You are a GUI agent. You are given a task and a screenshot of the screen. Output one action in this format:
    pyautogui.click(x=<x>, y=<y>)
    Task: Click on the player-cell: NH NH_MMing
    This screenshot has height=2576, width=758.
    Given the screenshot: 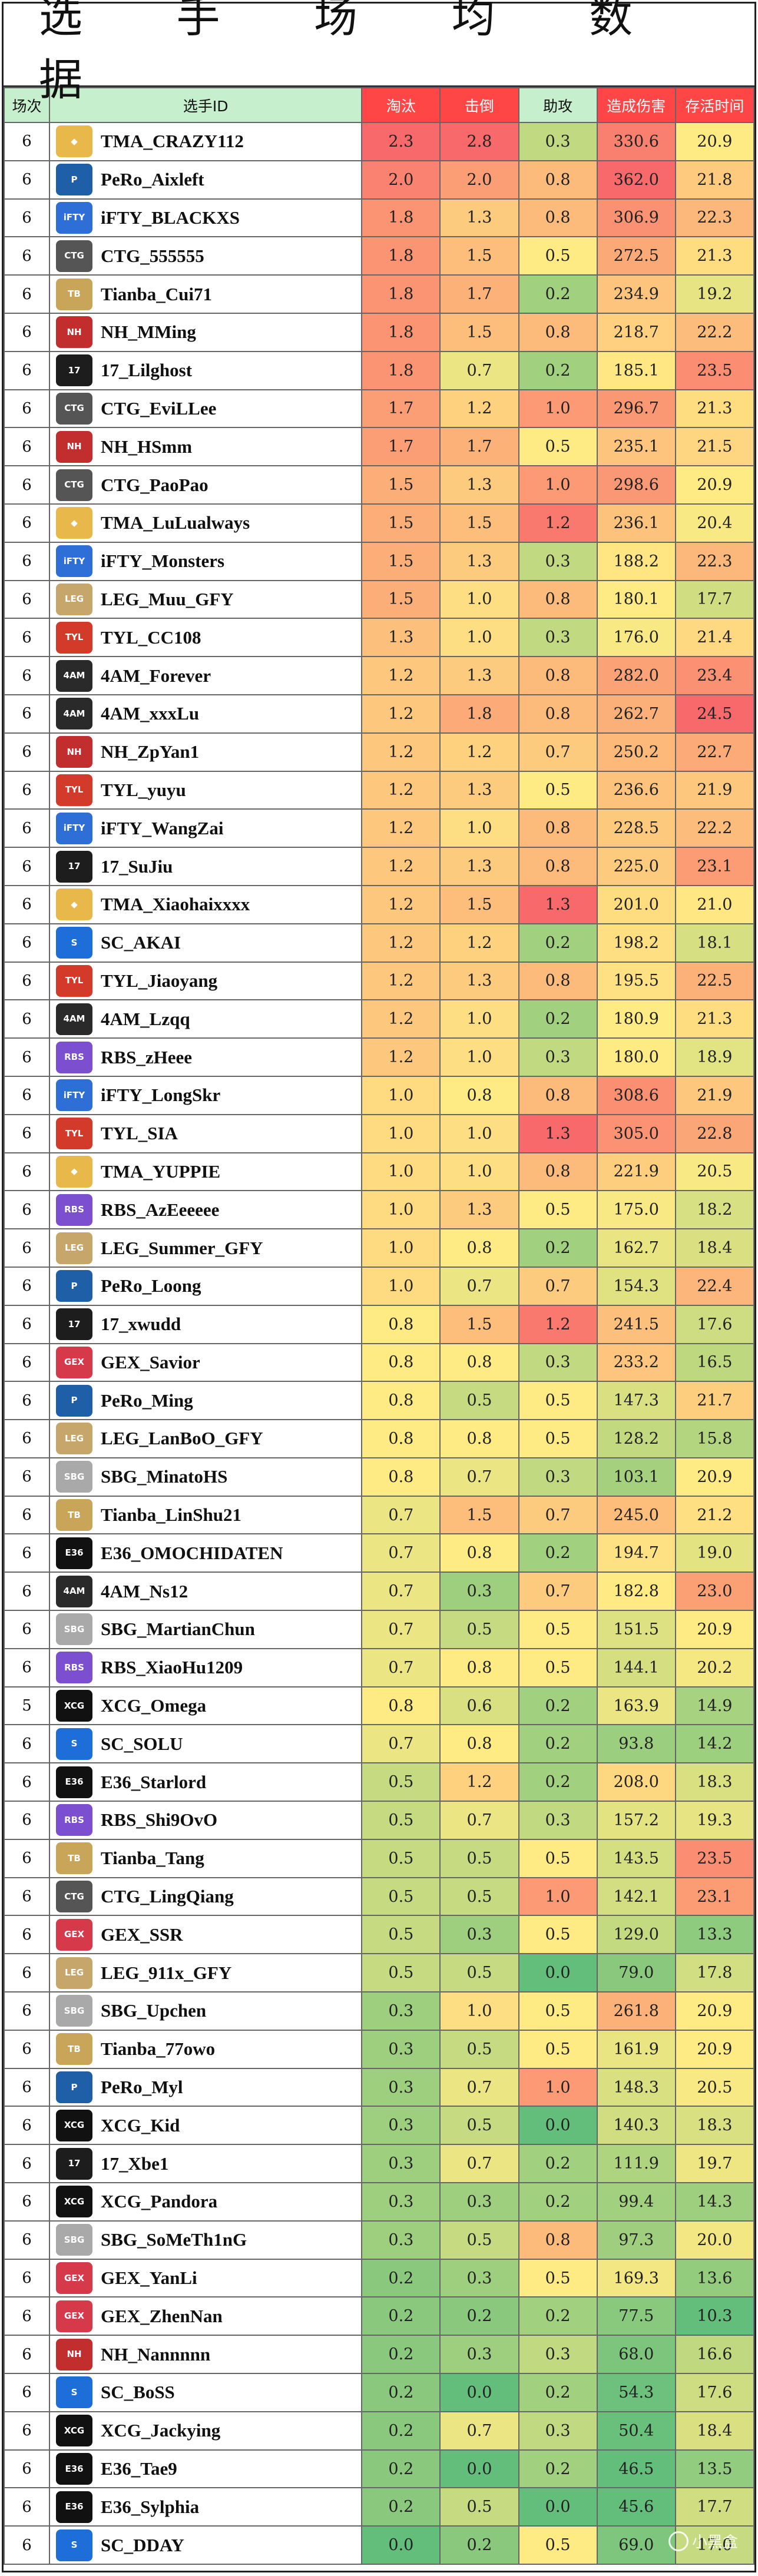 What is the action you would take?
    pyautogui.click(x=206, y=332)
    